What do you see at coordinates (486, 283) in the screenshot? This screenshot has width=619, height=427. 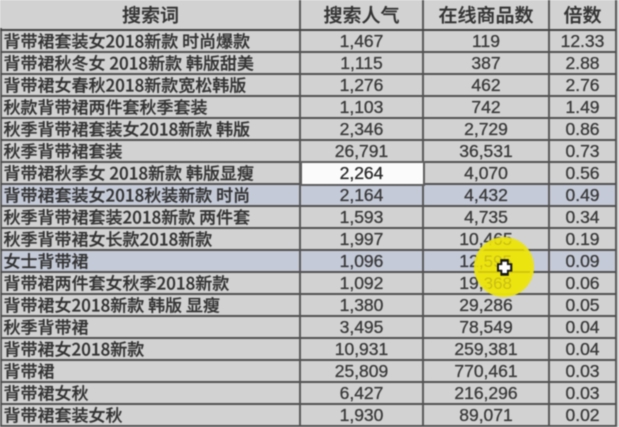 I see `svg-text: 19,368` at bounding box center [486, 283].